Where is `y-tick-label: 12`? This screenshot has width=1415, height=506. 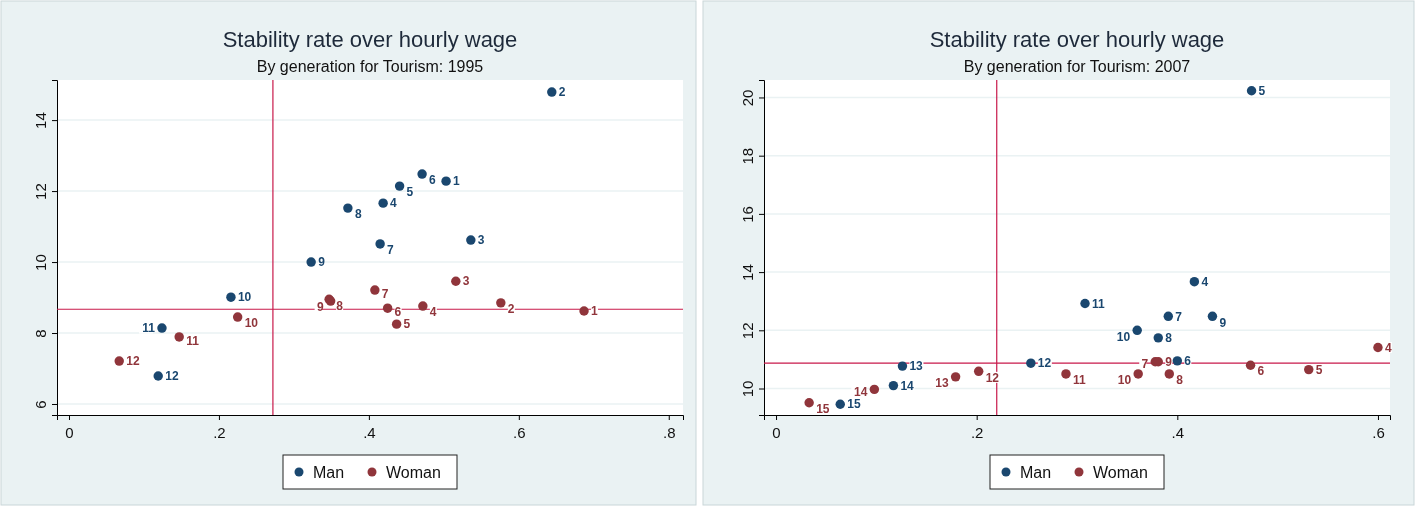
y-tick-label: 12 is located at coordinates (41, 191).